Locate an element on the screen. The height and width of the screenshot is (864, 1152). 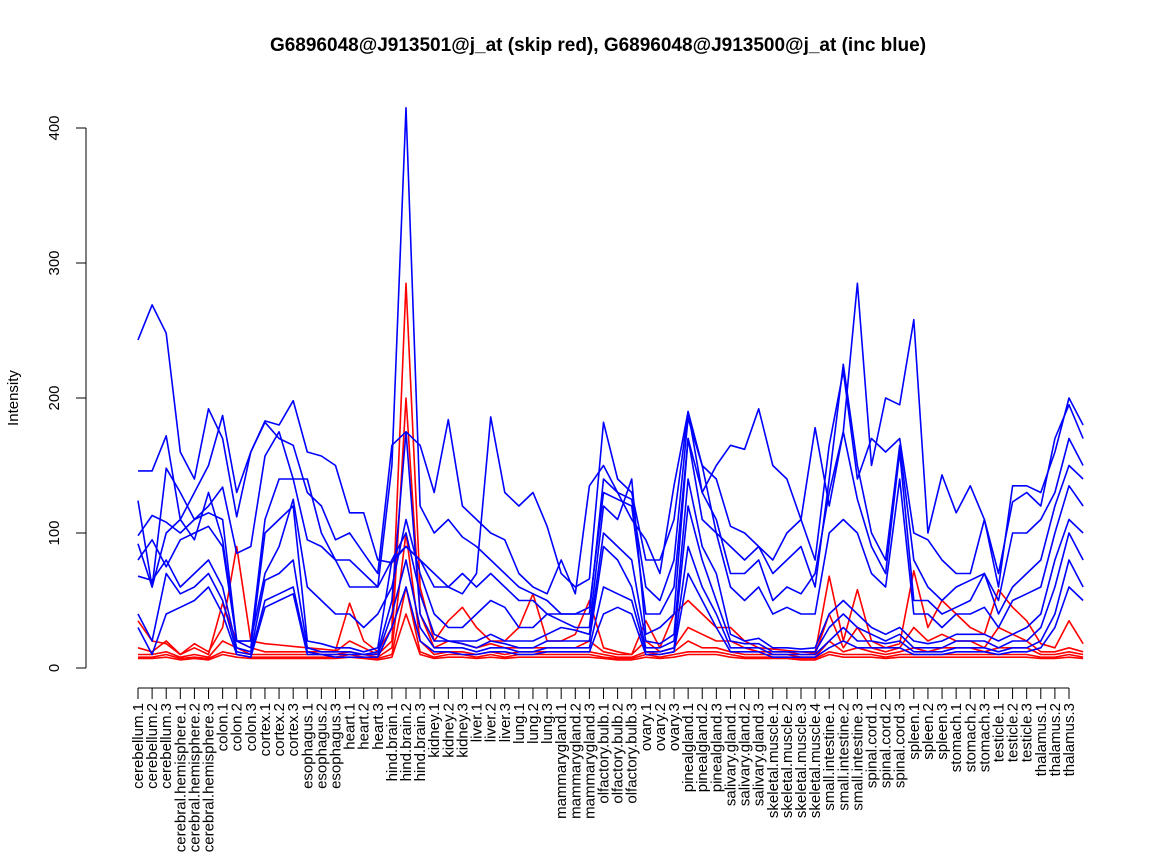
x-tick-label: cerebellum.2 is located at coordinates (152, 746).